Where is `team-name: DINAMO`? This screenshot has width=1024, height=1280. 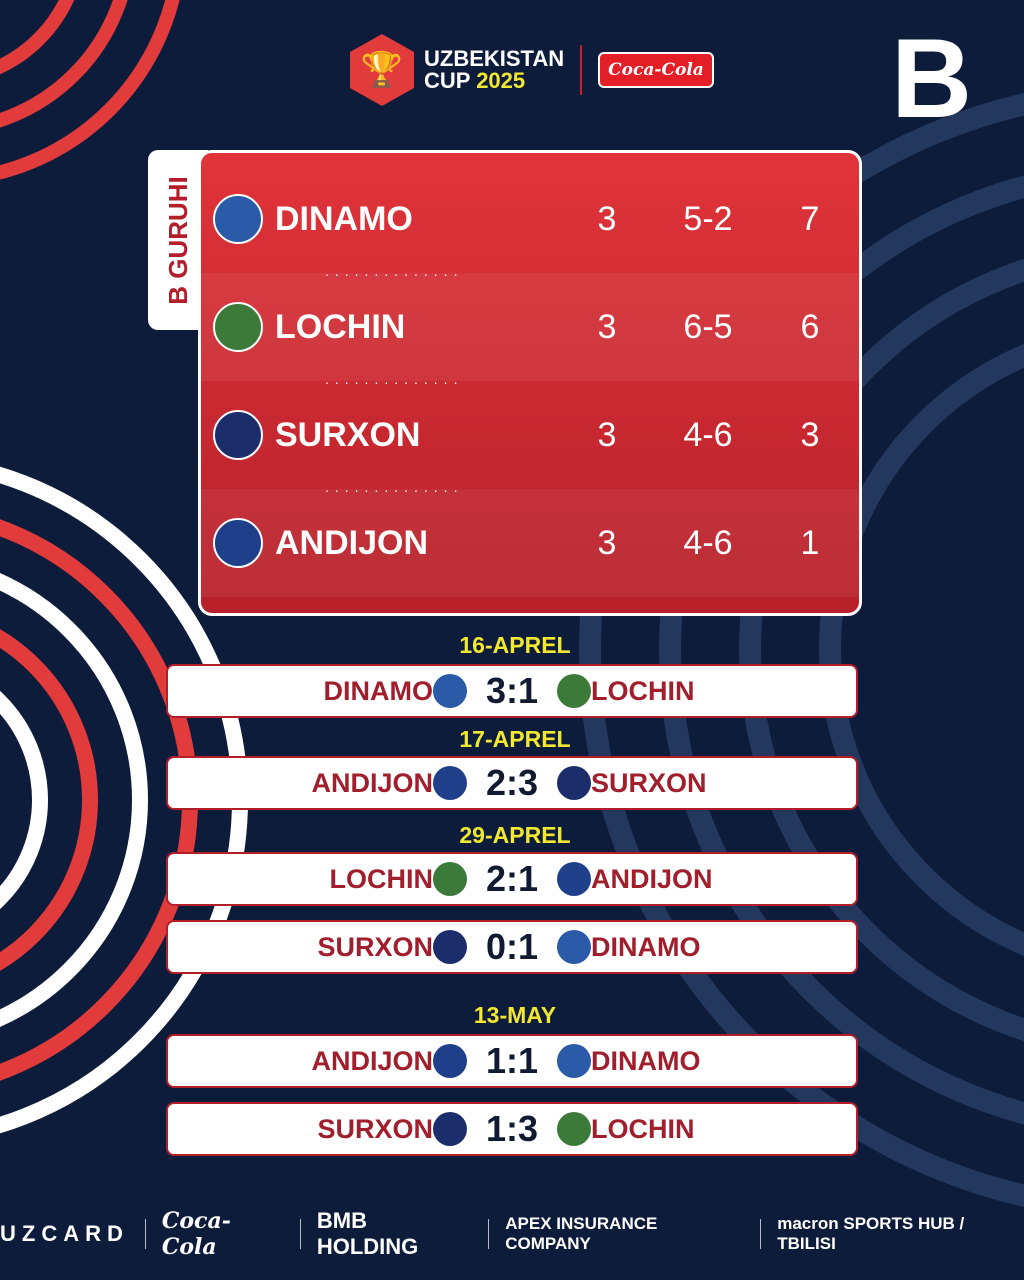
team-name: DINAMO is located at coordinates (344, 218).